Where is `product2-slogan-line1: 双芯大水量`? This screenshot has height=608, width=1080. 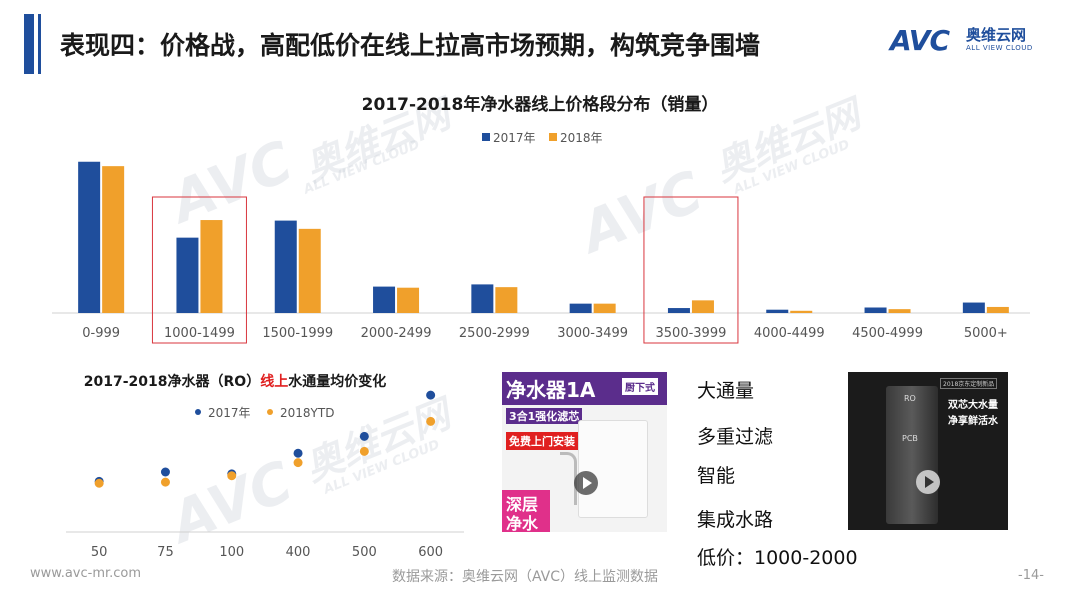
product2-slogan-line1: 双芯大水量 is located at coordinates (973, 405).